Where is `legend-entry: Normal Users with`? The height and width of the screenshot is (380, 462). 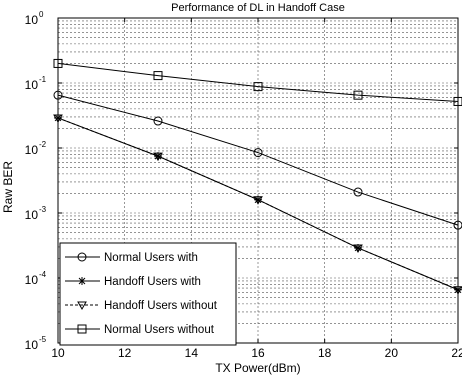
legend-entry: Normal Users with is located at coordinates (131, 258).